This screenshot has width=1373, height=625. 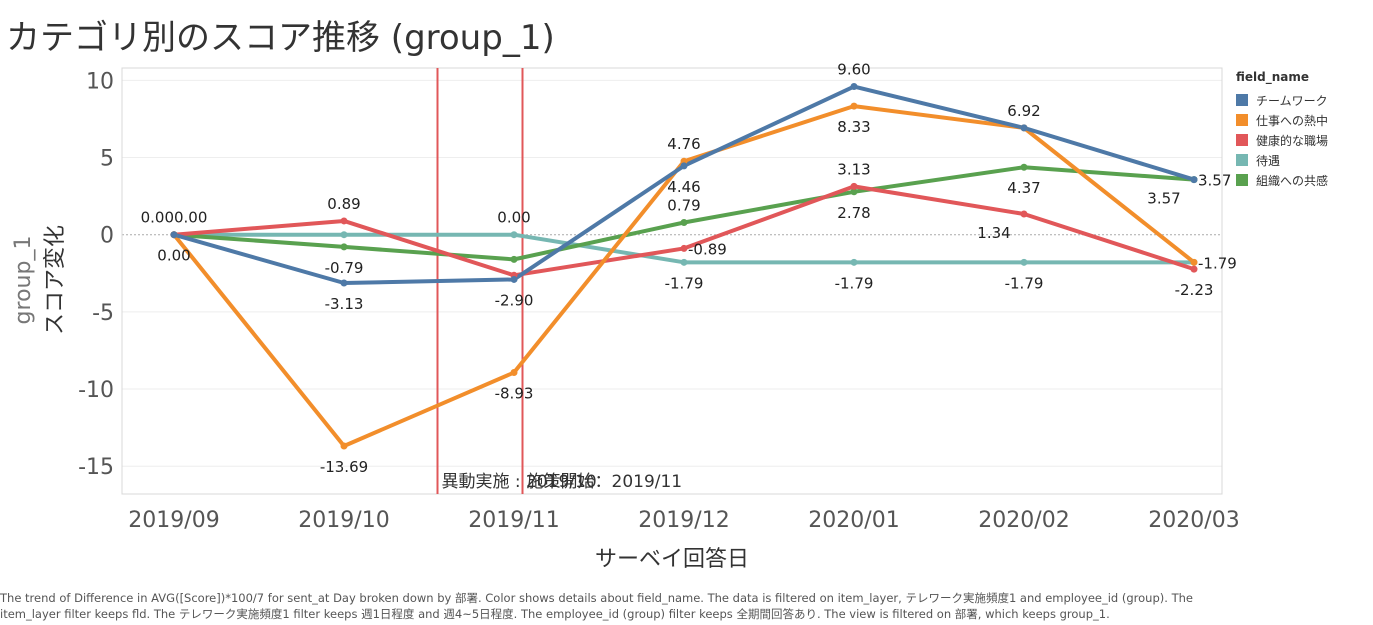 What do you see at coordinates (1282, 160) in the screenshot?
I see `legend-item: 待遇` at bounding box center [1282, 160].